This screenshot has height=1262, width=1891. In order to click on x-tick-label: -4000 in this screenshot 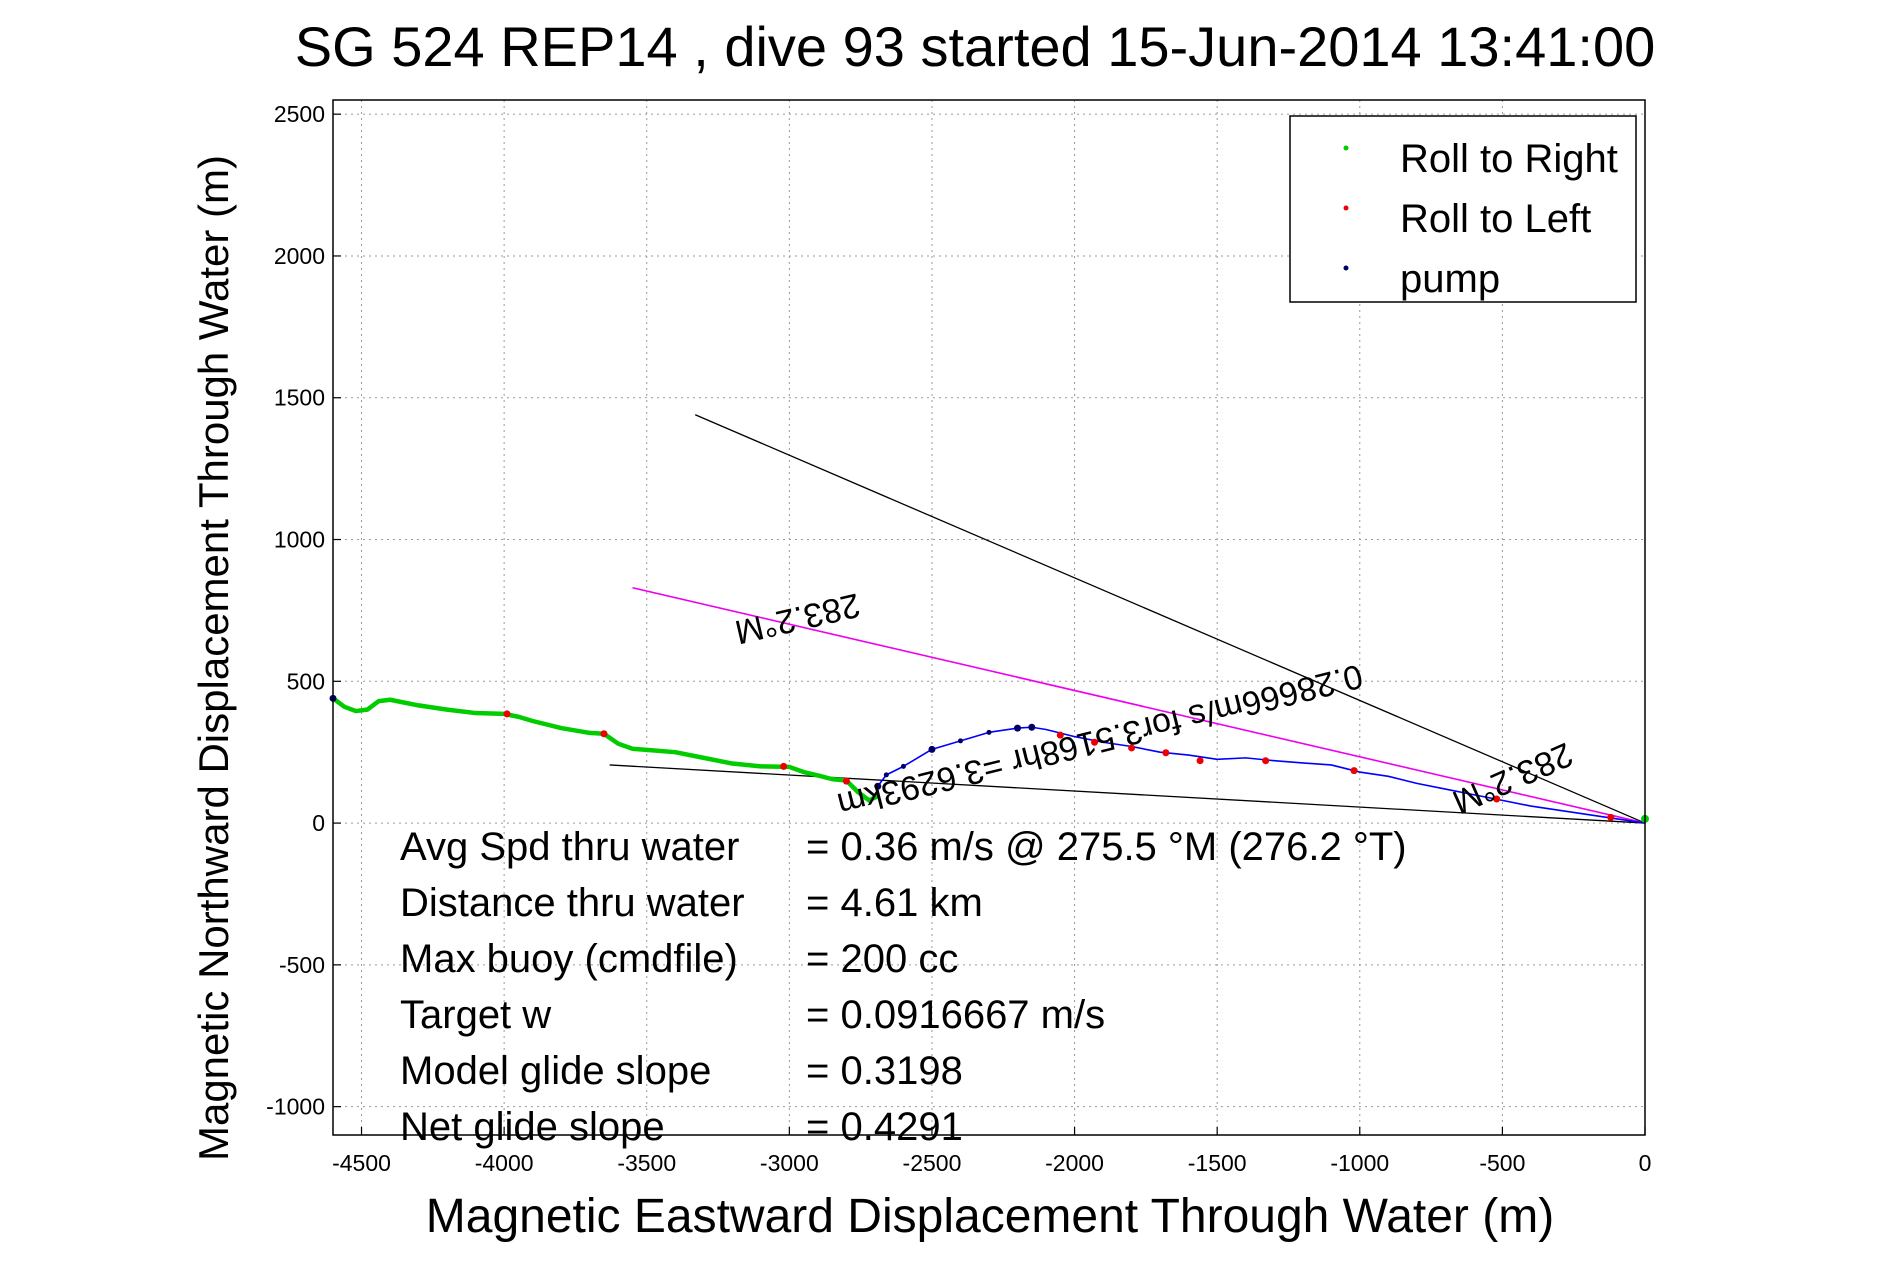, I will do `click(504, 1163)`.